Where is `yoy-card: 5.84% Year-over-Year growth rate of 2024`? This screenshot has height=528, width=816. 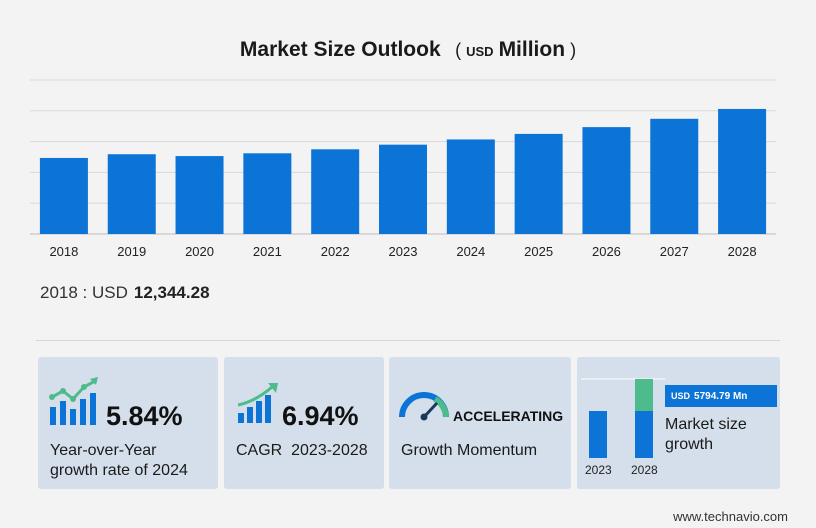 yoy-card: 5.84% Year-over-Year growth rate of 2024 is located at coordinates (128, 423).